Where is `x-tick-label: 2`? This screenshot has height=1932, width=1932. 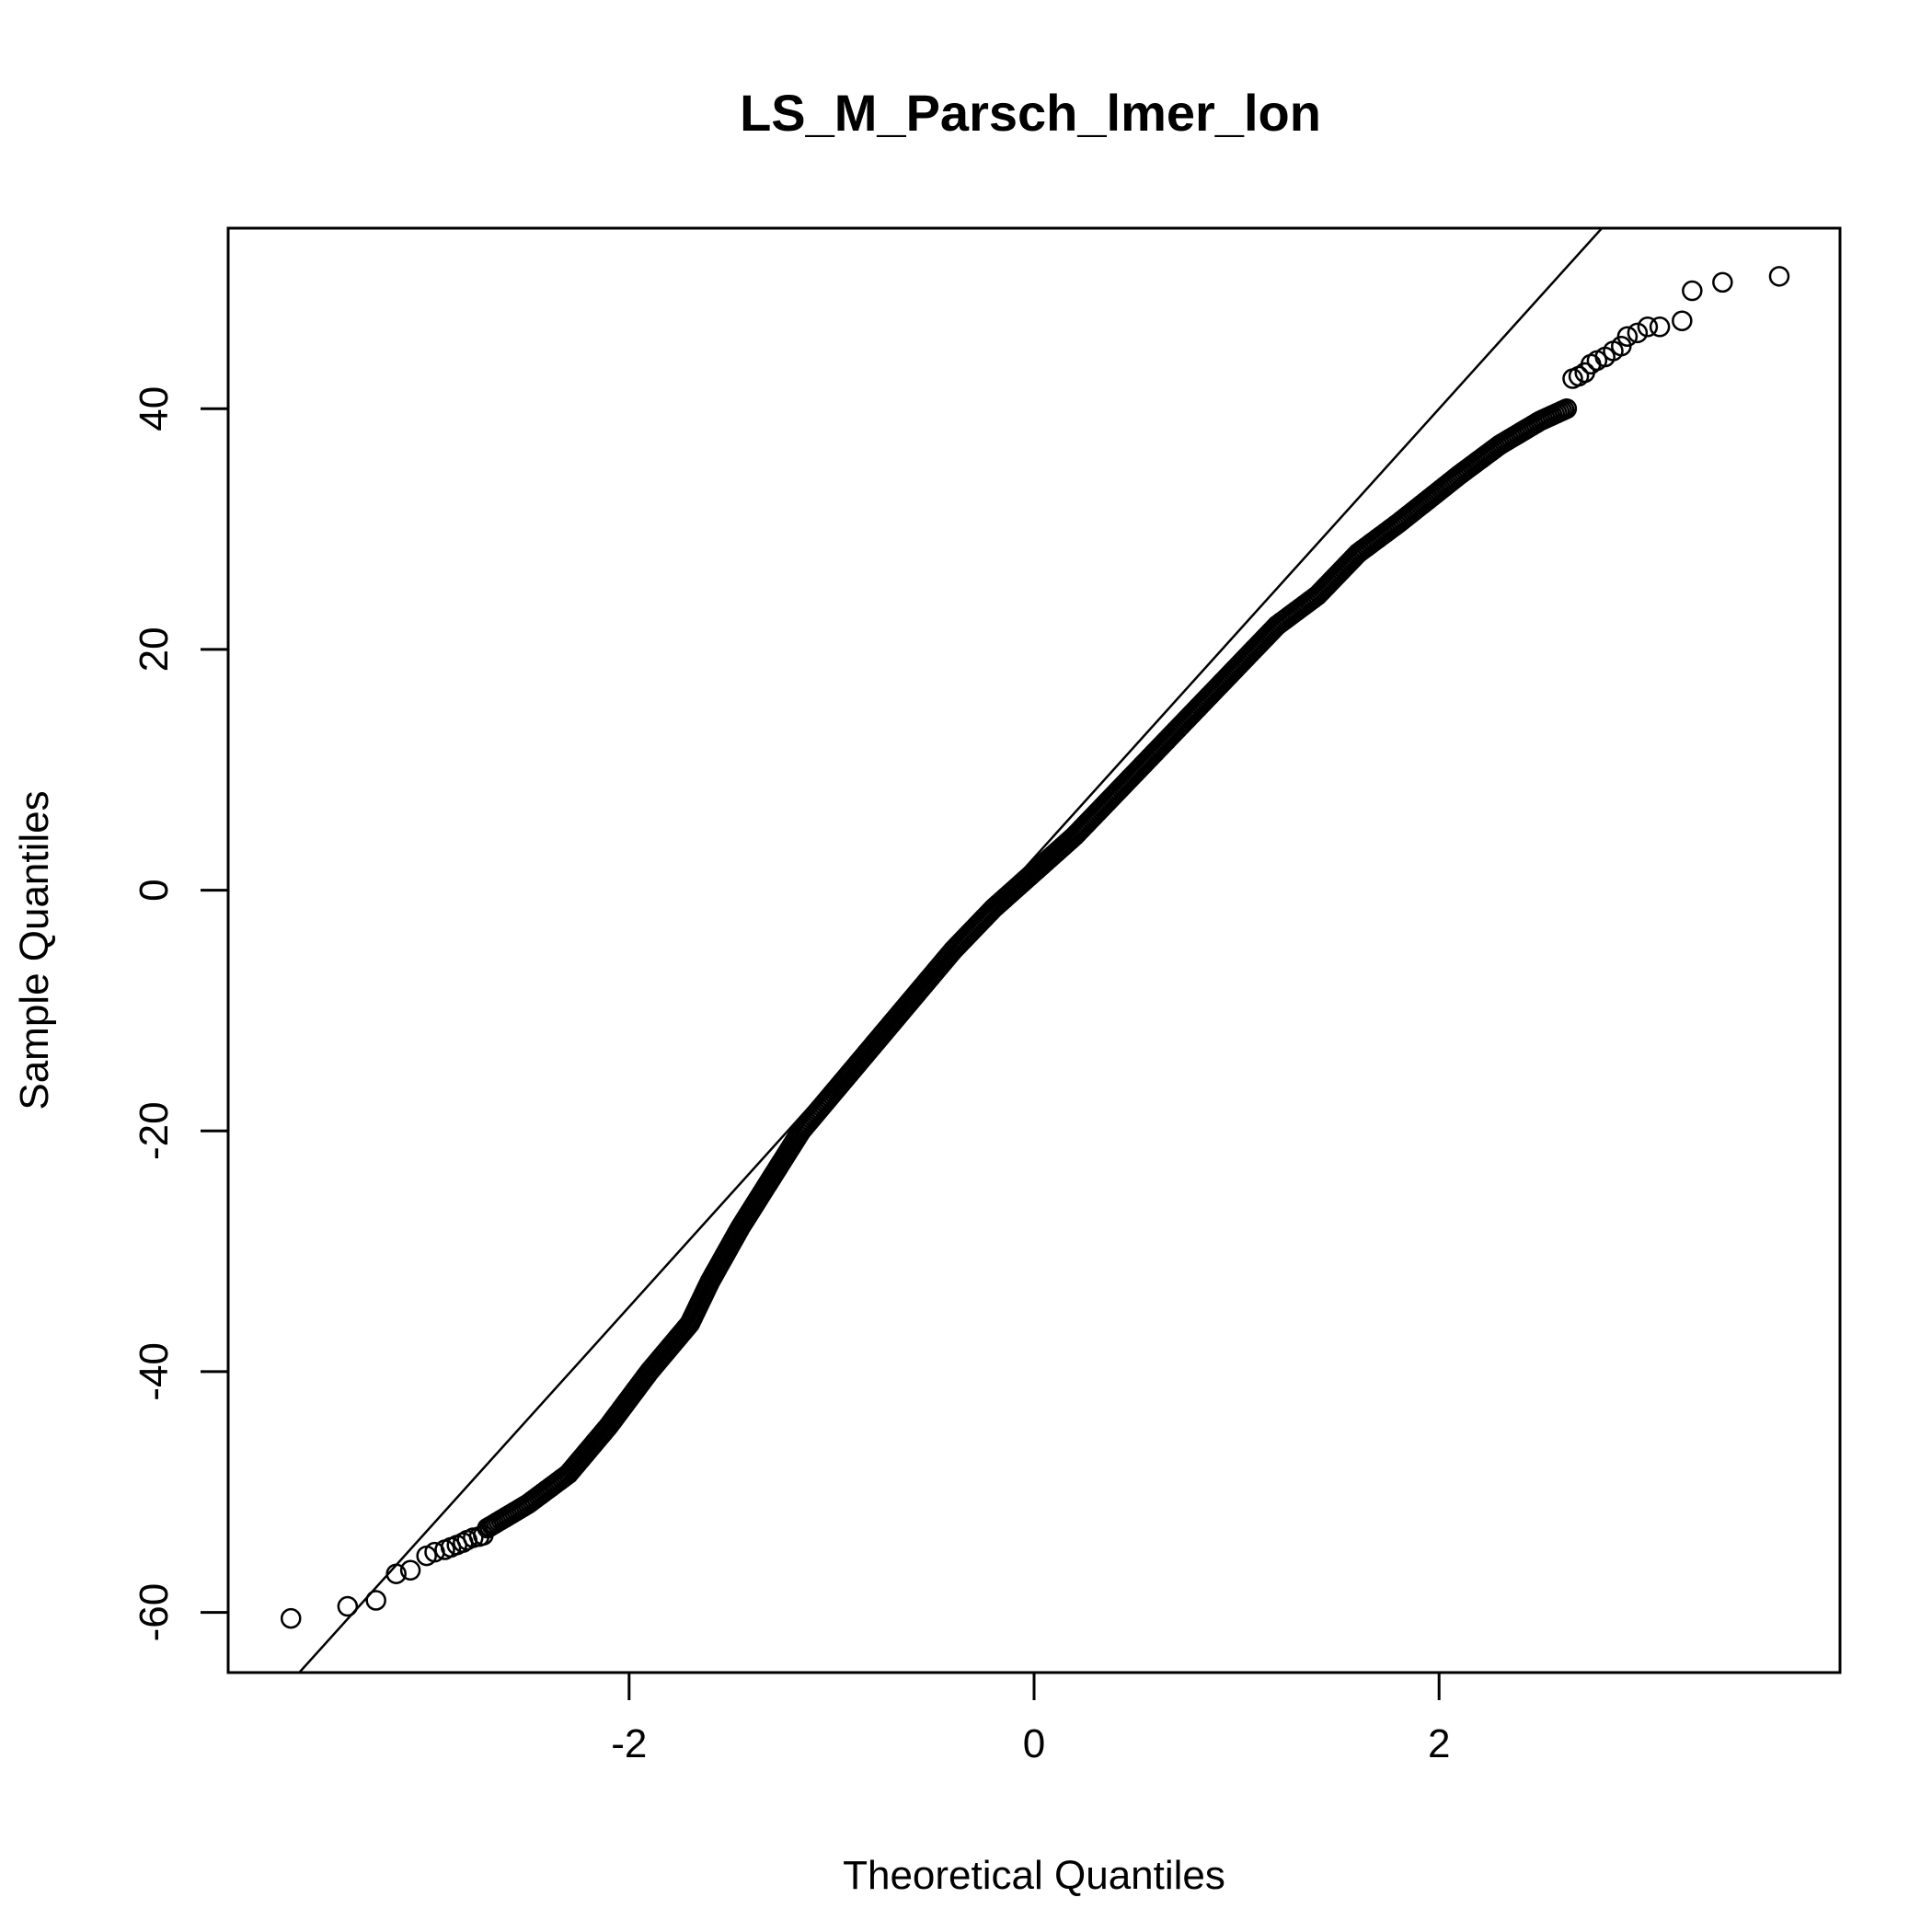
x-tick-label: 2 is located at coordinates (1439, 1743).